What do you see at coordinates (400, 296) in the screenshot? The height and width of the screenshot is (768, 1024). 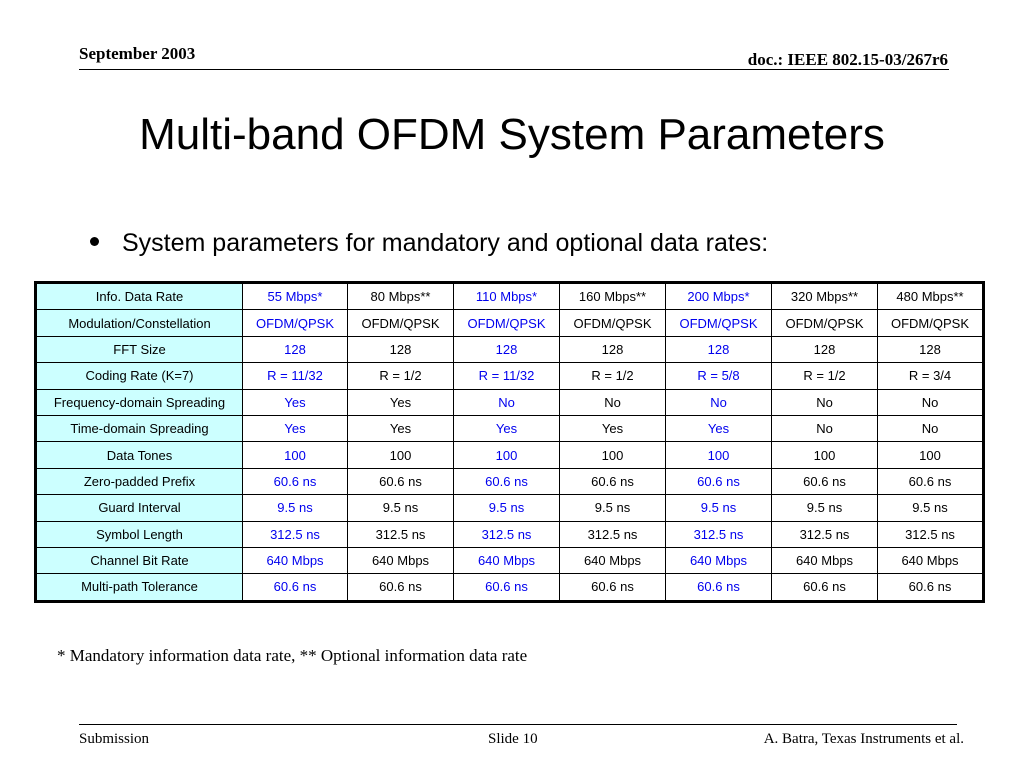 I see `table-cell: 80 Mbps**` at bounding box center [400, 296].